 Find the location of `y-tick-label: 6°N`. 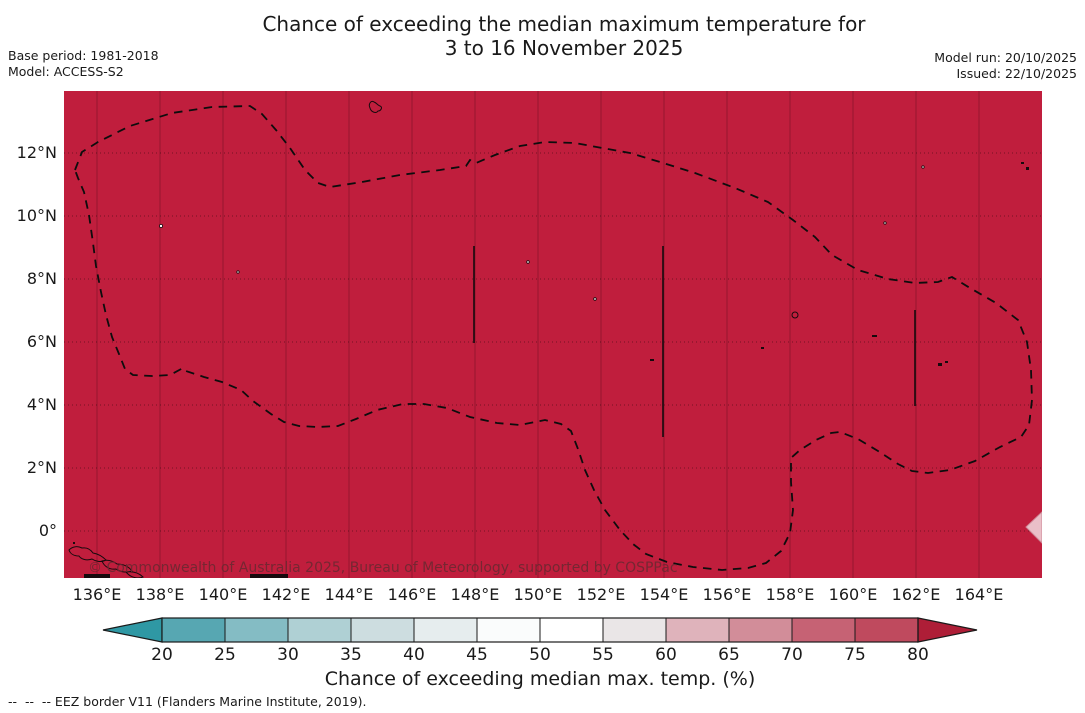

y-tick-label: 6°N is located at coordinates (41, 341).